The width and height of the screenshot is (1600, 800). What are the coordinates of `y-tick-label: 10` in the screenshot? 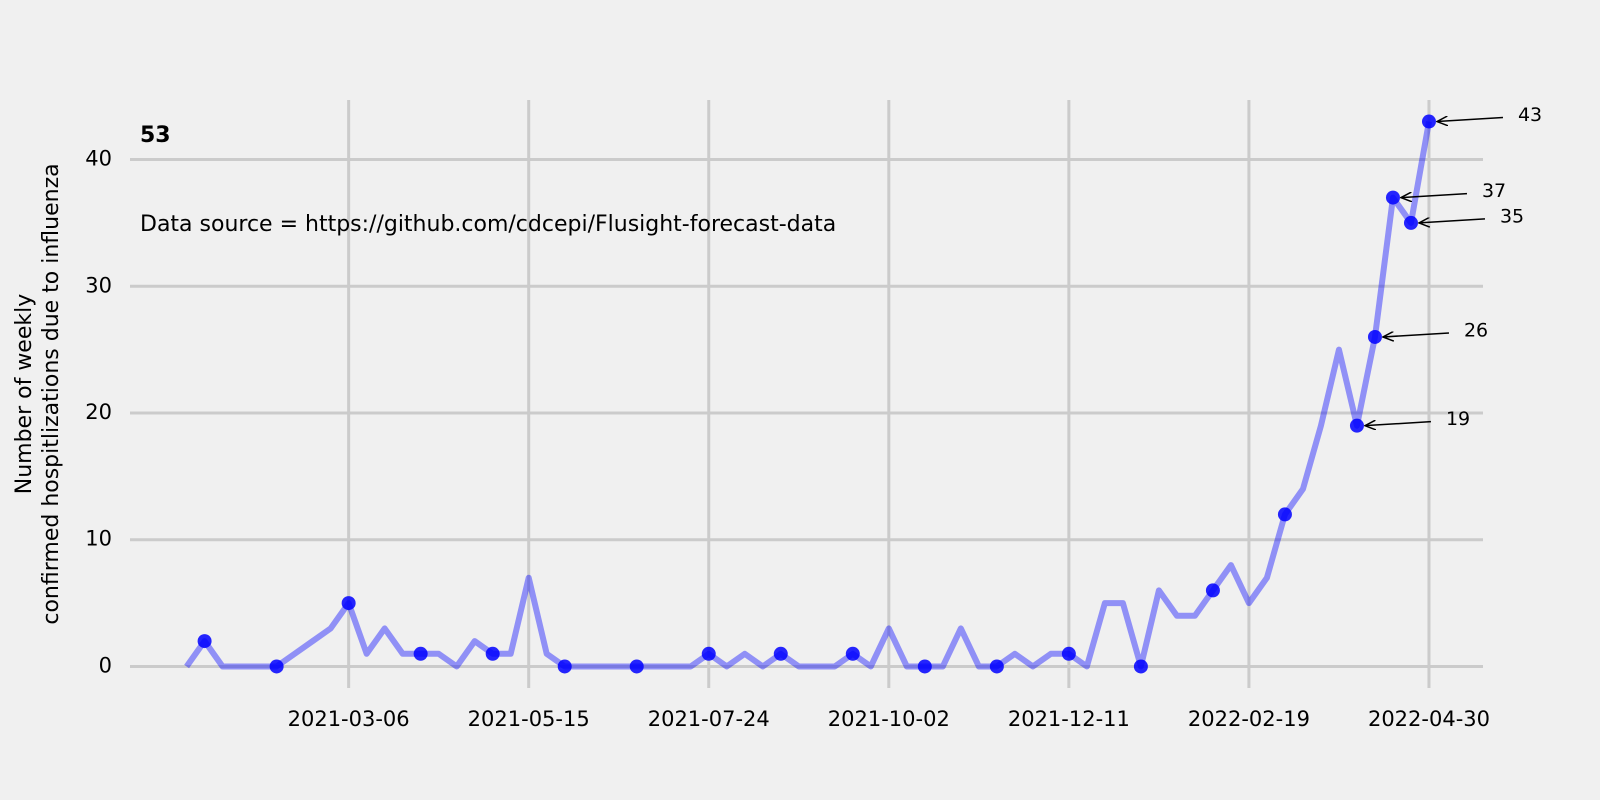 It's located at (98, 539).